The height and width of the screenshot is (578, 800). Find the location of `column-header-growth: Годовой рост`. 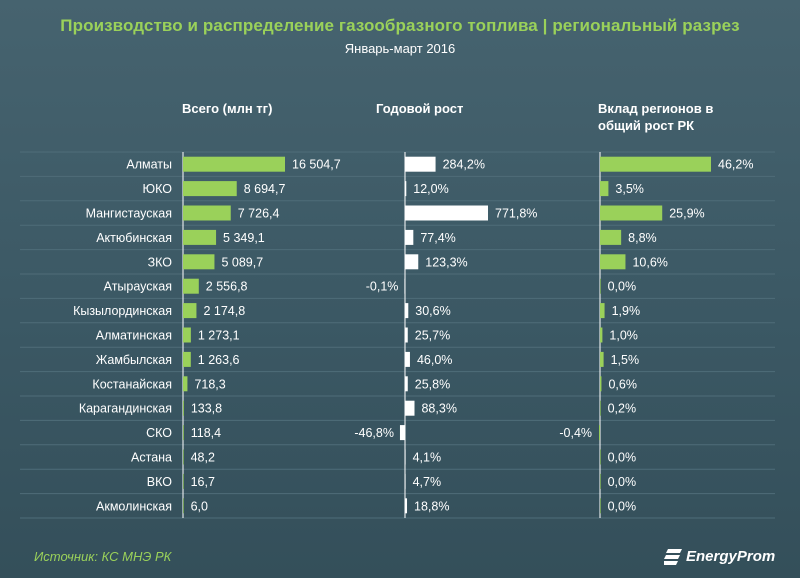

column-header-growth: Годовой рост is located at coordinates (420, 108).